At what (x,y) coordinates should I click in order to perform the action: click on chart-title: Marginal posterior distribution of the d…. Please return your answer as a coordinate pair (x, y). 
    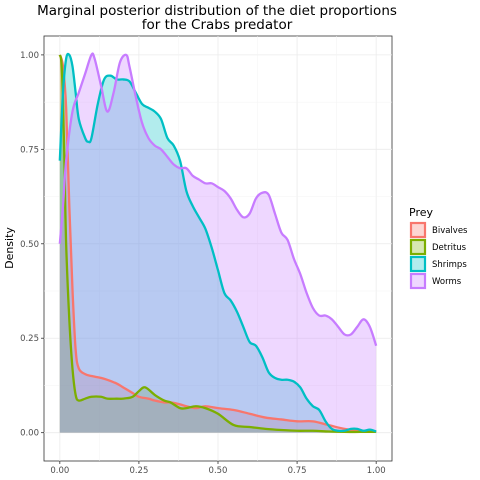
    Looking at the image, I should click on (217, 11).